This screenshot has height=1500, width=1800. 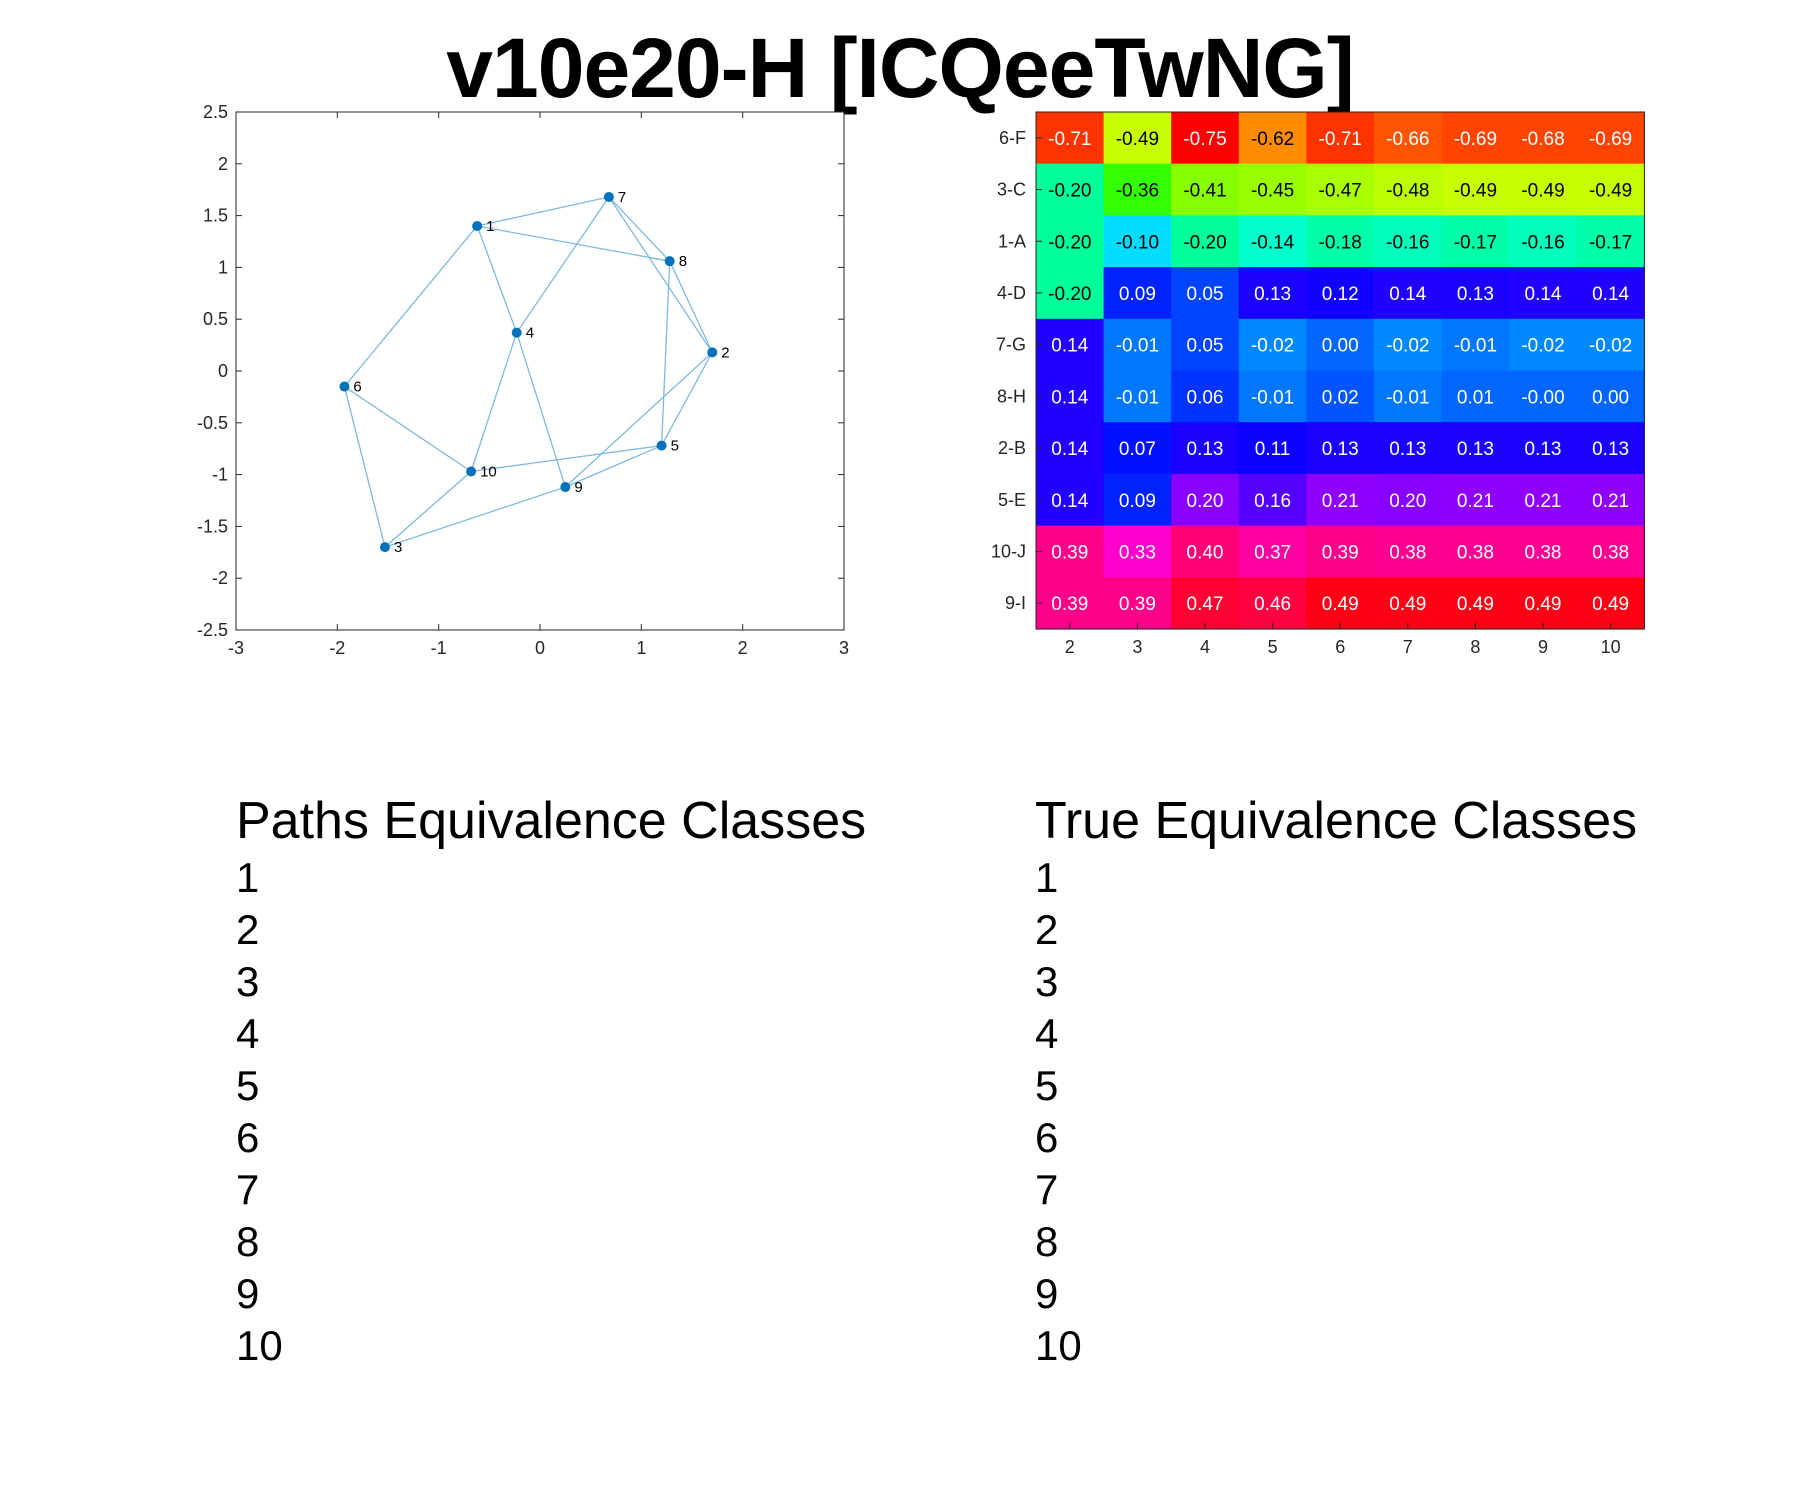 I want to click on paths-class-item: 1, so click(x=248, y=877).